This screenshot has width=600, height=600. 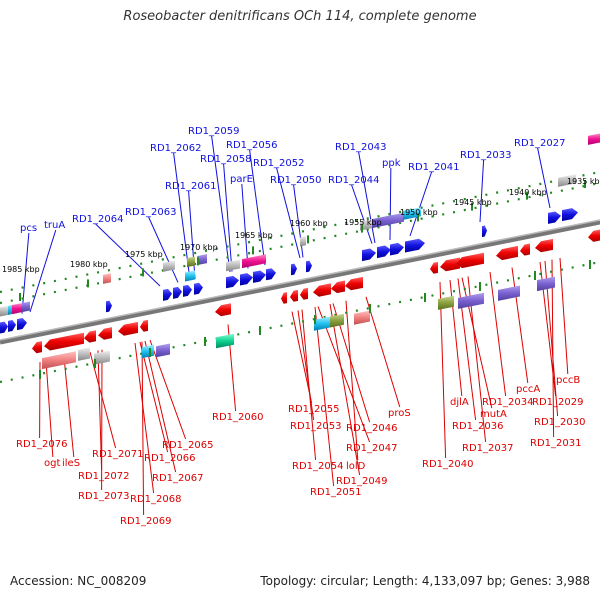 I want to click on reverse-gene-label: RD1_2066, so click(x=169, y=458).